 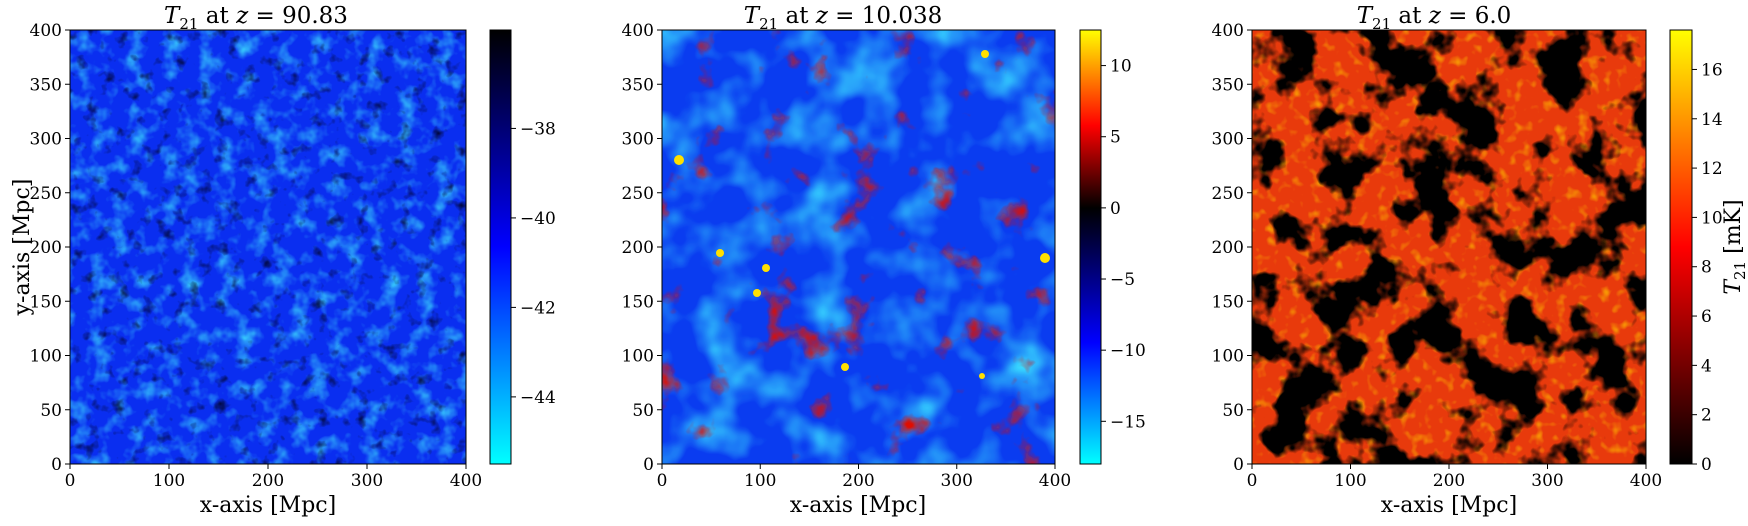 I want to click on panel-3-x-ticks: 0 100 200 300 400, so click(x=1454, y=477).